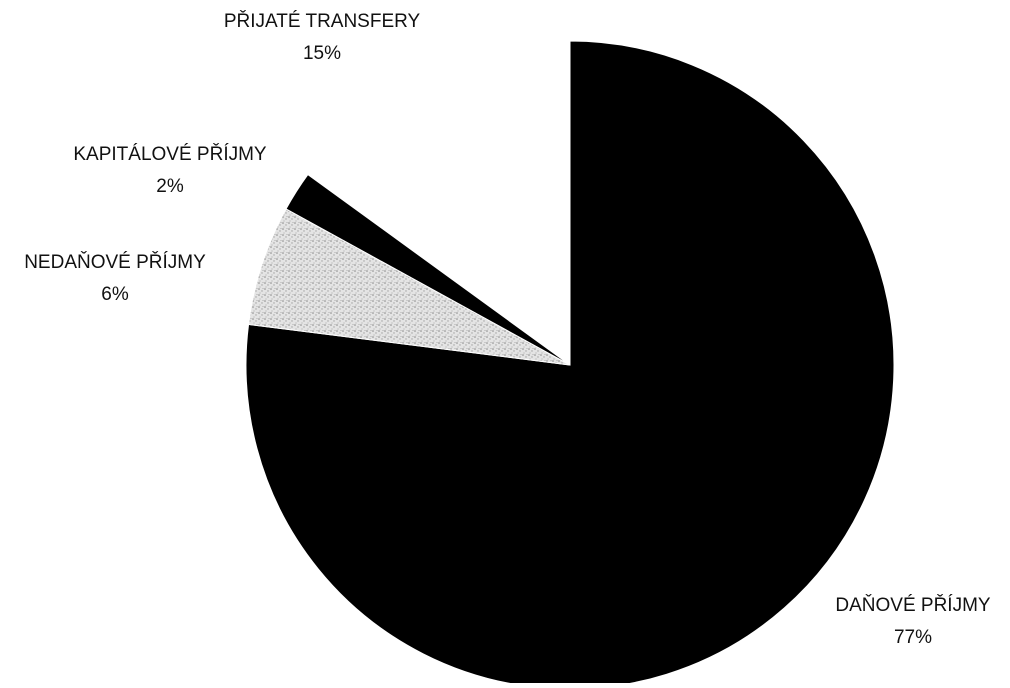 This screenshot has width=1010, height=688. Describe the element at coordinates (913, 605) in the screenshot. I see `slice-label-danove-prijmy: DAŇOVÉ PŘÍJMY` at that location.